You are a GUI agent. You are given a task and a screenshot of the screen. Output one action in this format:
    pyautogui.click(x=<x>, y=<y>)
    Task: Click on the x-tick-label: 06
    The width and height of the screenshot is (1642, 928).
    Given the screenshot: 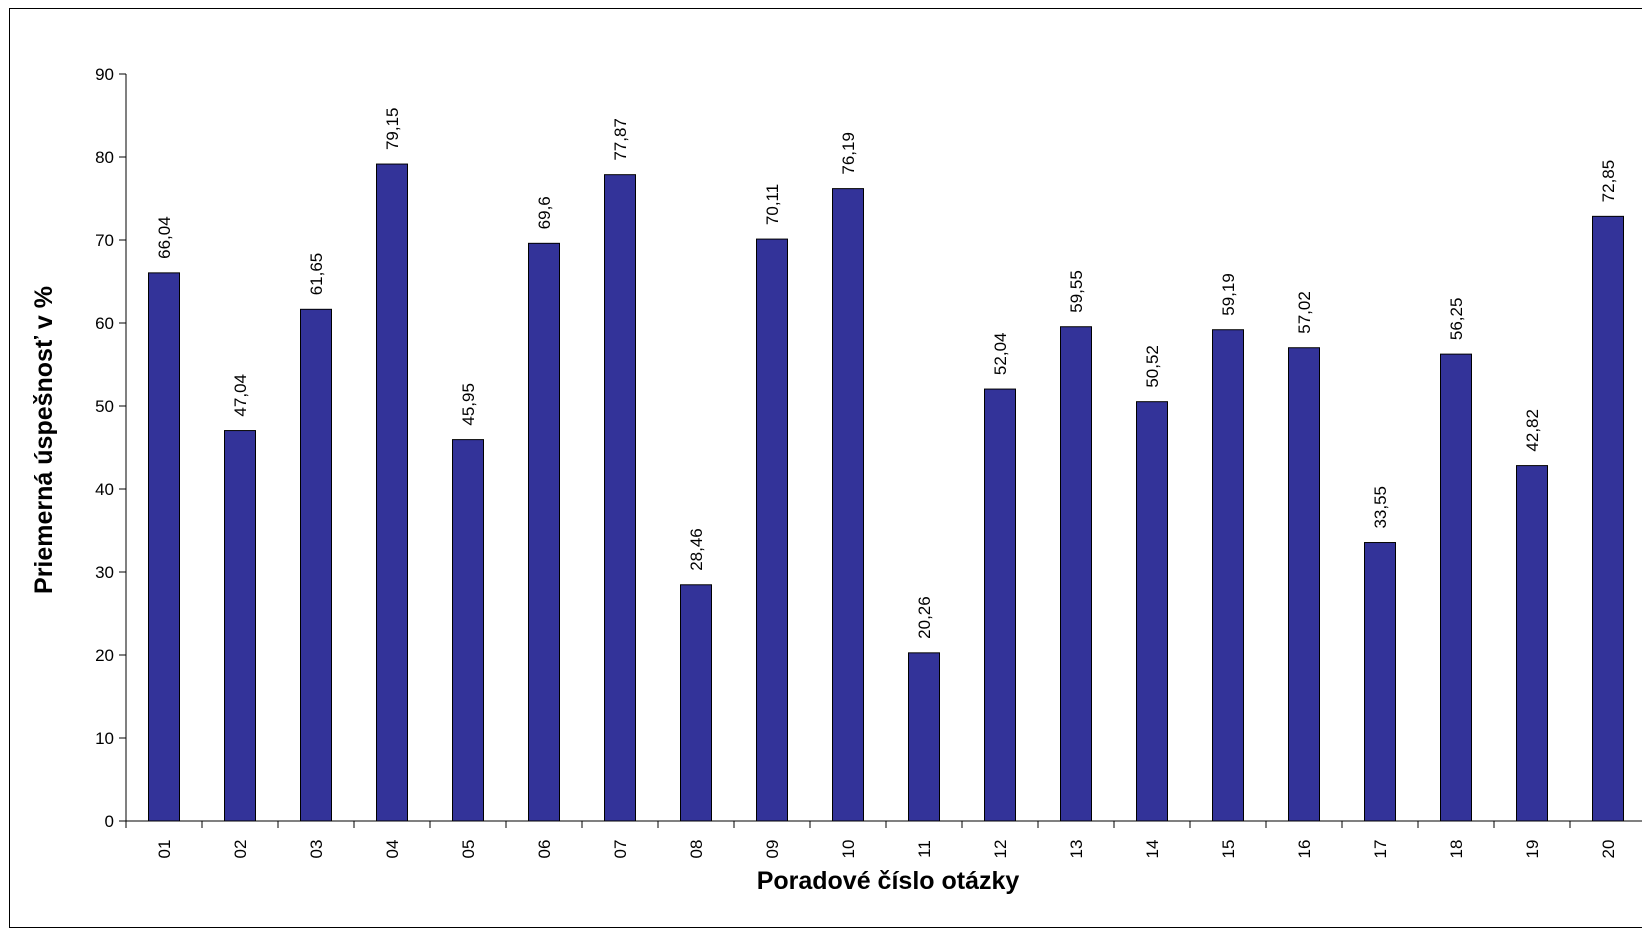 What is the action you would take?
    pyautogui.click(x=544, y=849)
    